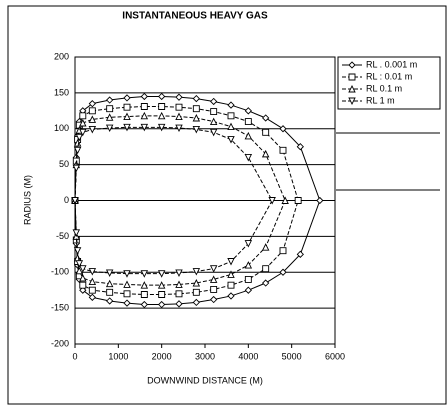 This screenshot has width=448, height=405. I want to click on y-tick-label: -100, so click(60, 272).